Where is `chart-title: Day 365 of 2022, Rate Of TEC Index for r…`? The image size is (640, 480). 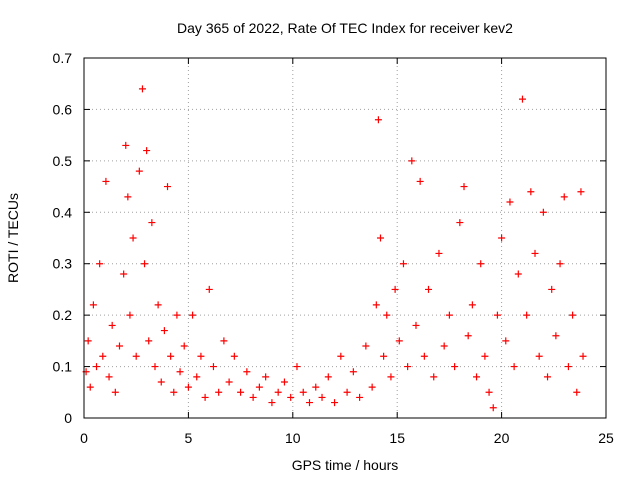 chart-title: Day 365 of 2022, Rate Of TEC Index for r… is located at coordinates (345, 28).